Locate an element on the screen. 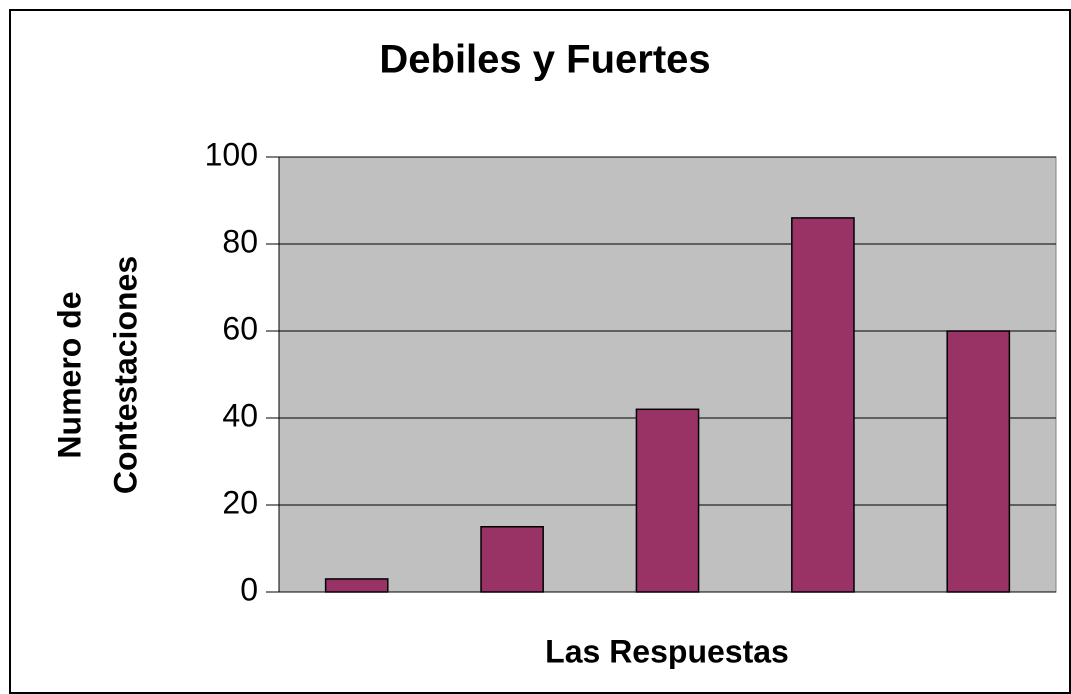 The image size is (1071, 694). chart-title: Debiles y Fuertes is located at coordinates (544, 60).